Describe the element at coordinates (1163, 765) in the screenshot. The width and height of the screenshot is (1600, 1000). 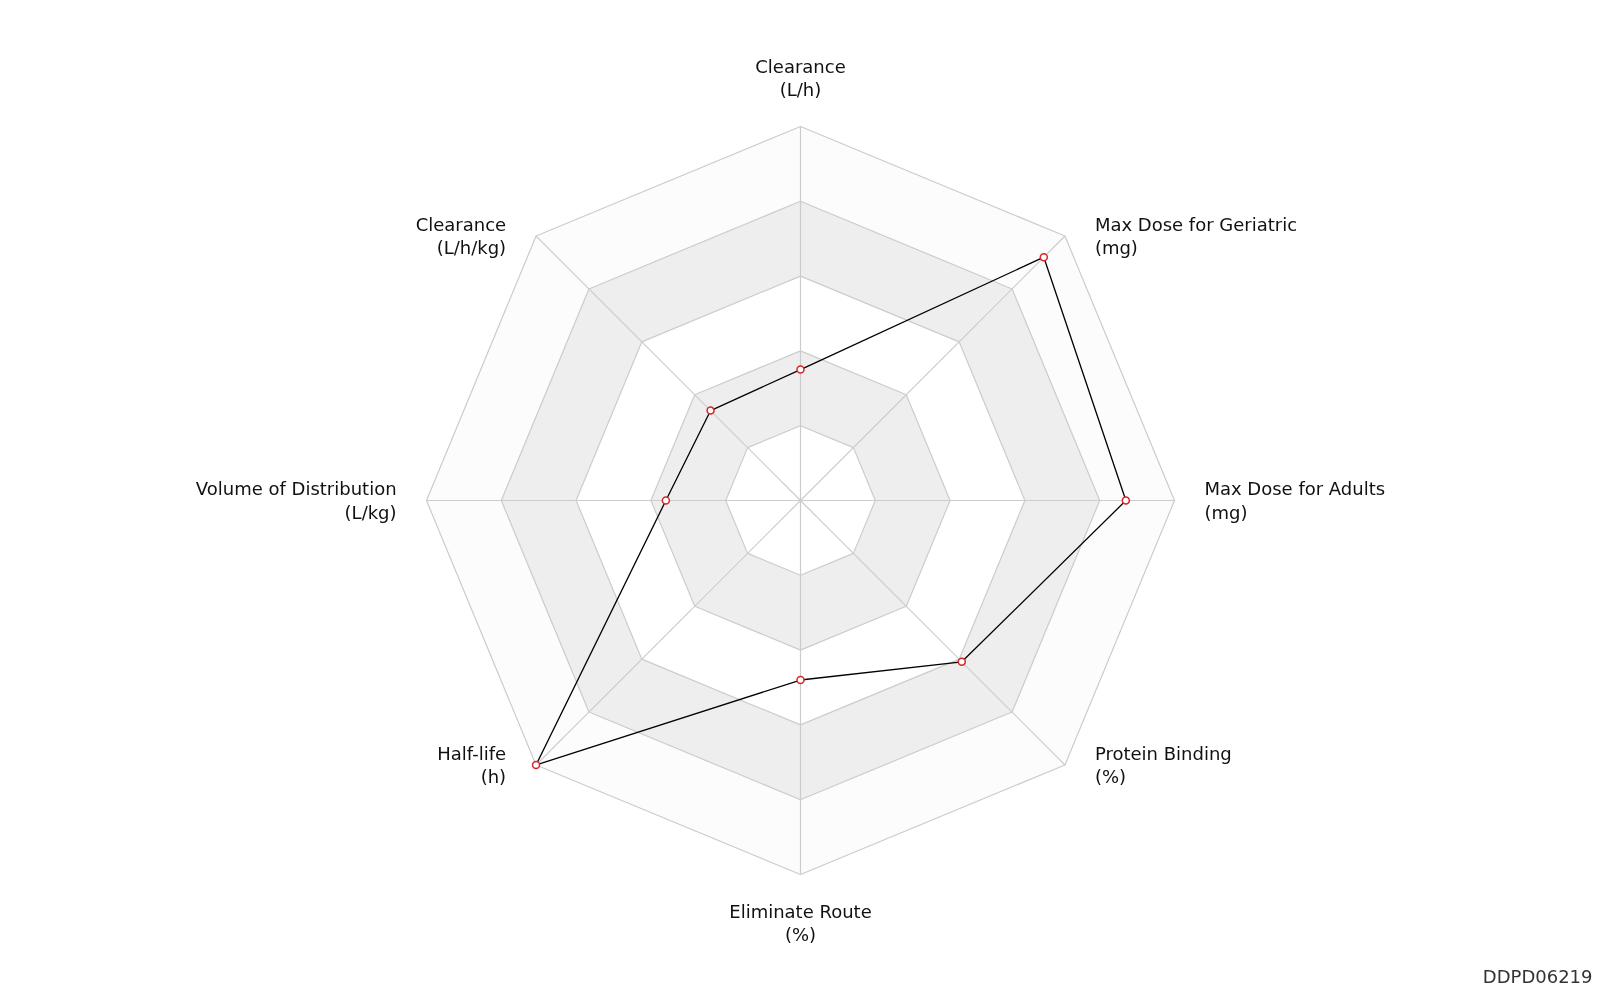
I see `spoke-label: Protein Binding (%)` at that location.